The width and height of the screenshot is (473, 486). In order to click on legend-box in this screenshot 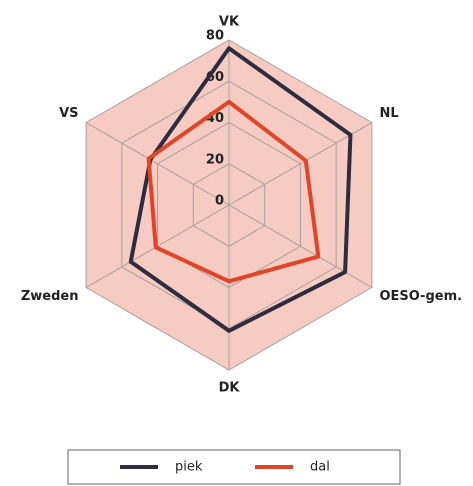, I will do `click(234, 467)`.